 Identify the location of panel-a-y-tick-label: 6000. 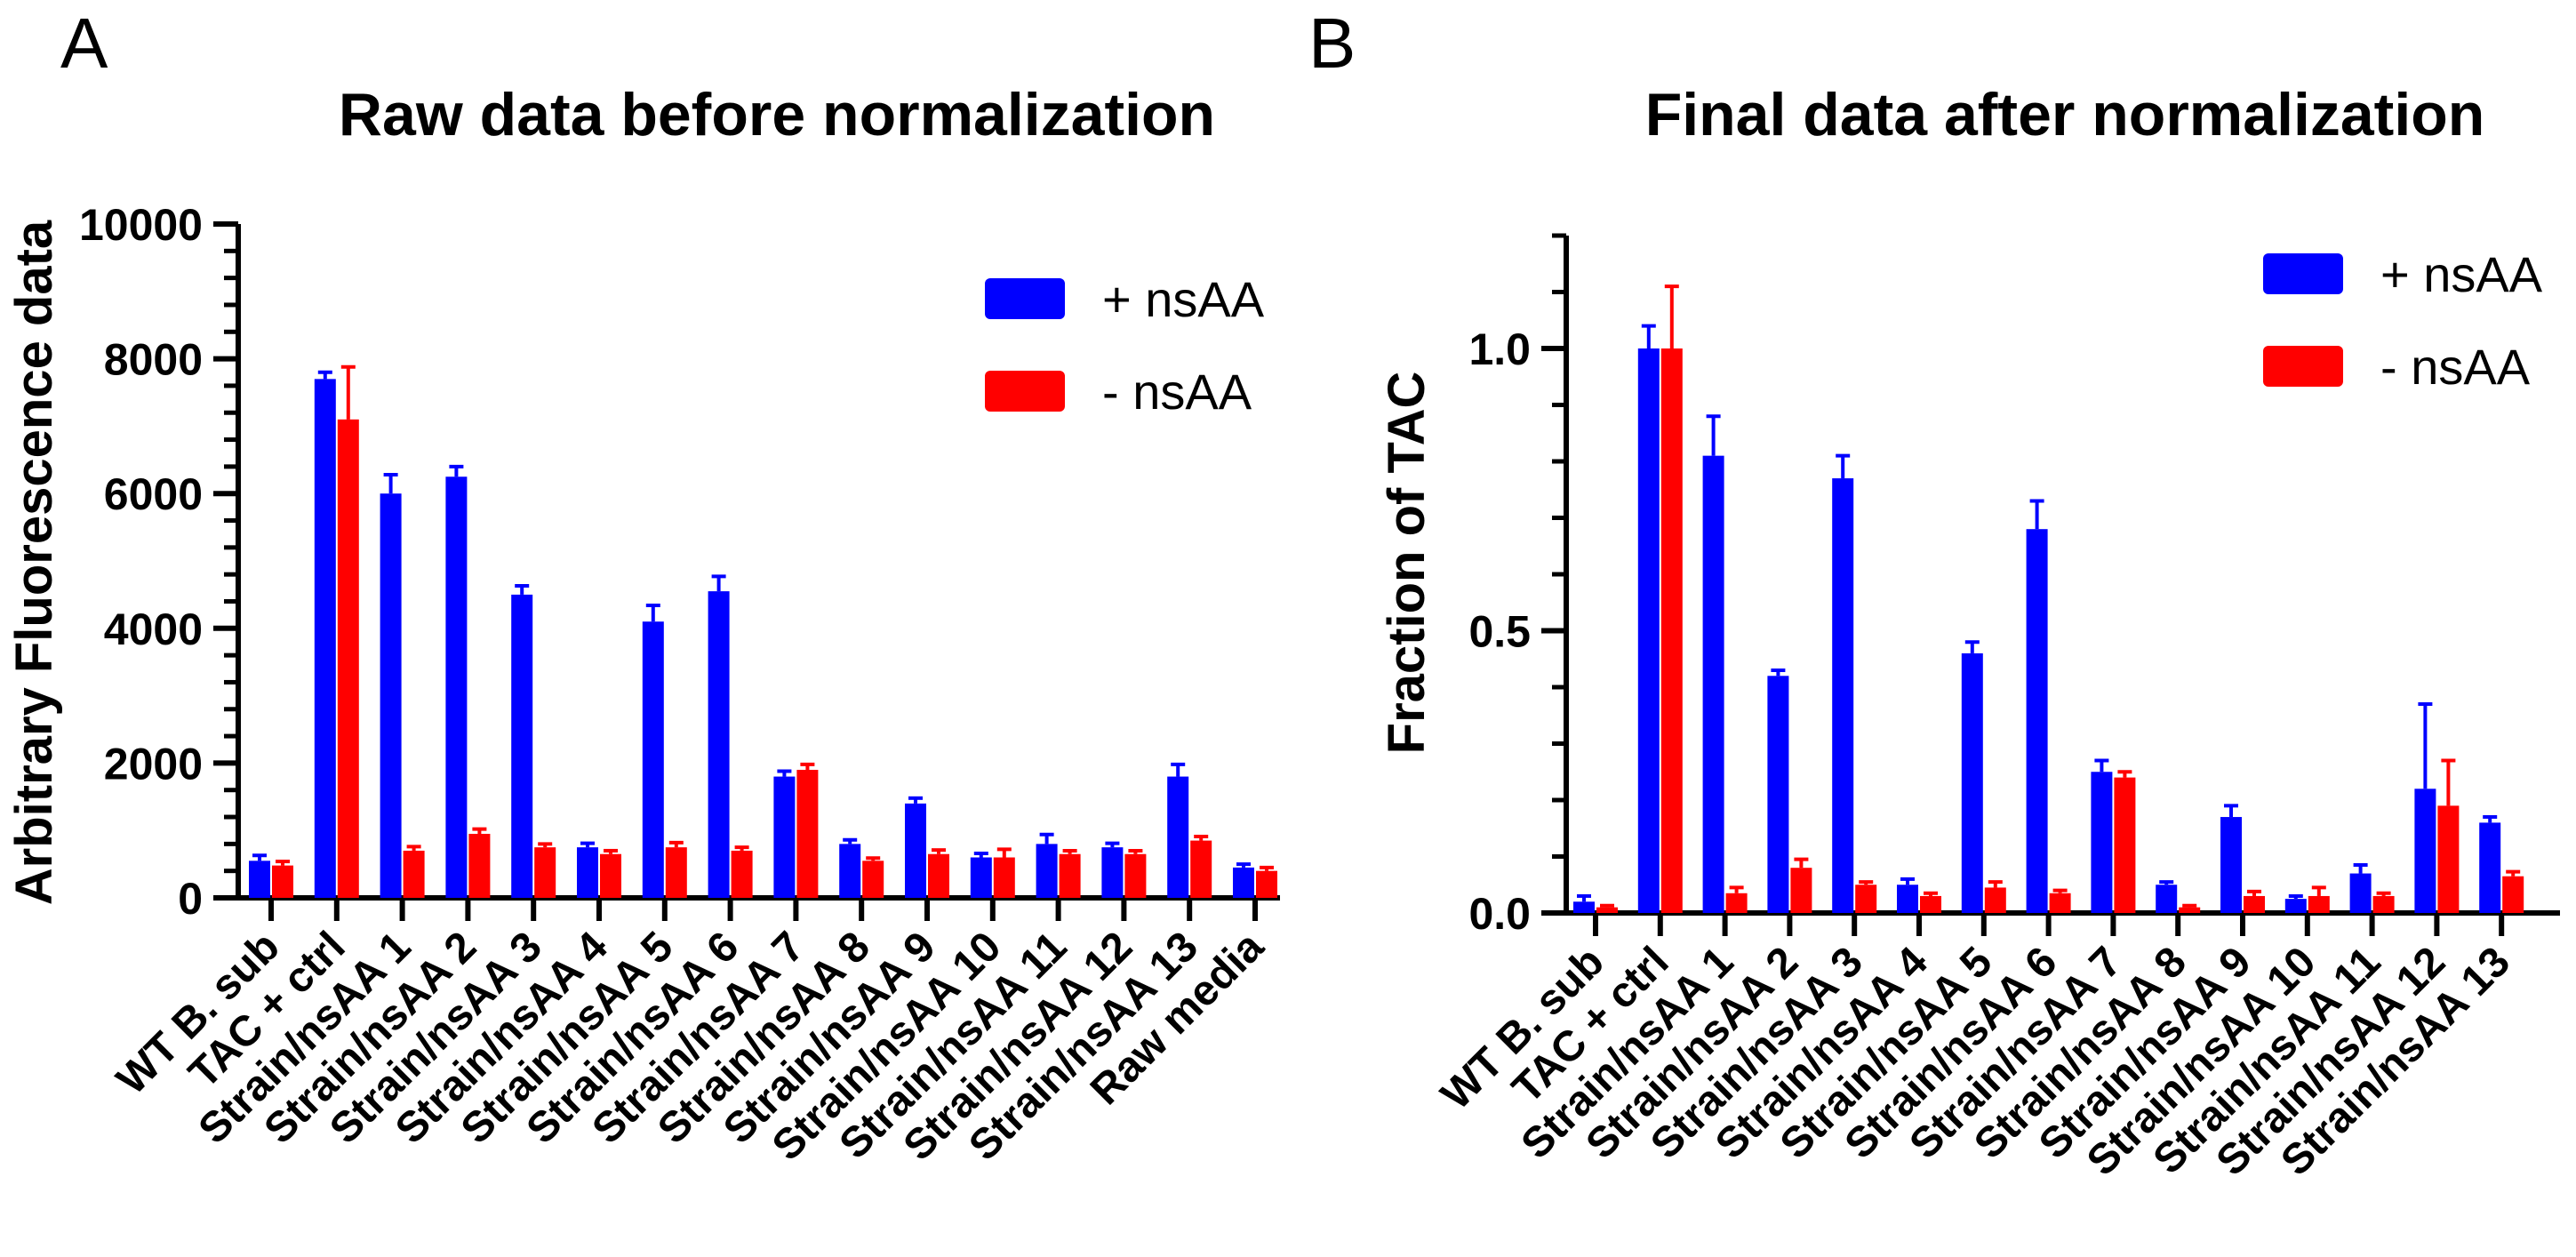
(153, 494).